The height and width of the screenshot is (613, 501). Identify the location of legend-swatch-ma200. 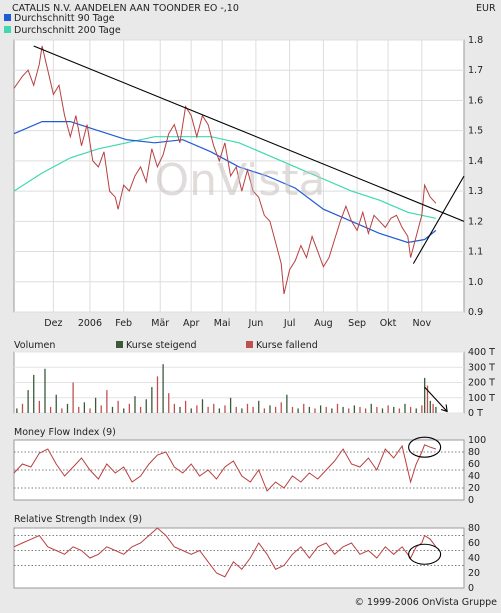
(7, 29).